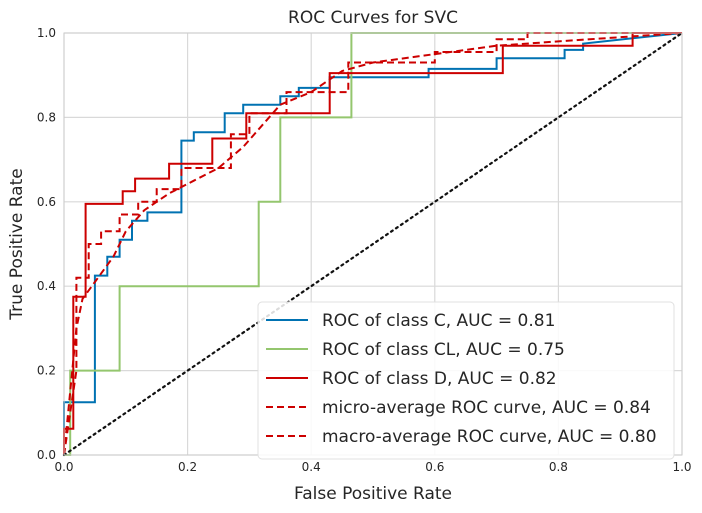  I want to click on y-tick-label: 0.4, so click(46, 286).